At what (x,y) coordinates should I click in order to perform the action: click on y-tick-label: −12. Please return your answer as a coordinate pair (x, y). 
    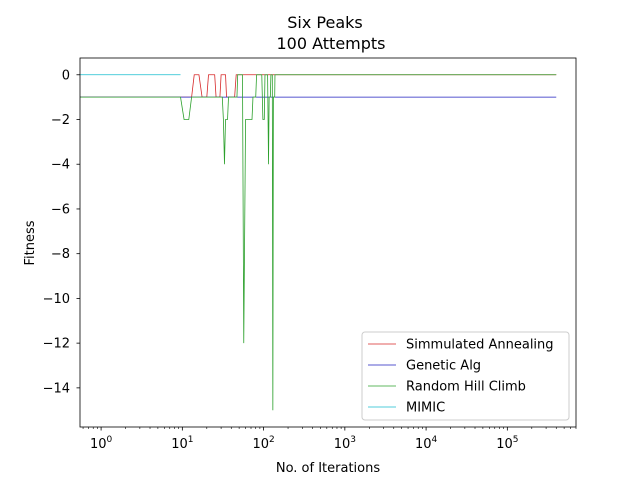
    Looking at the image, I should click on (56, 344).